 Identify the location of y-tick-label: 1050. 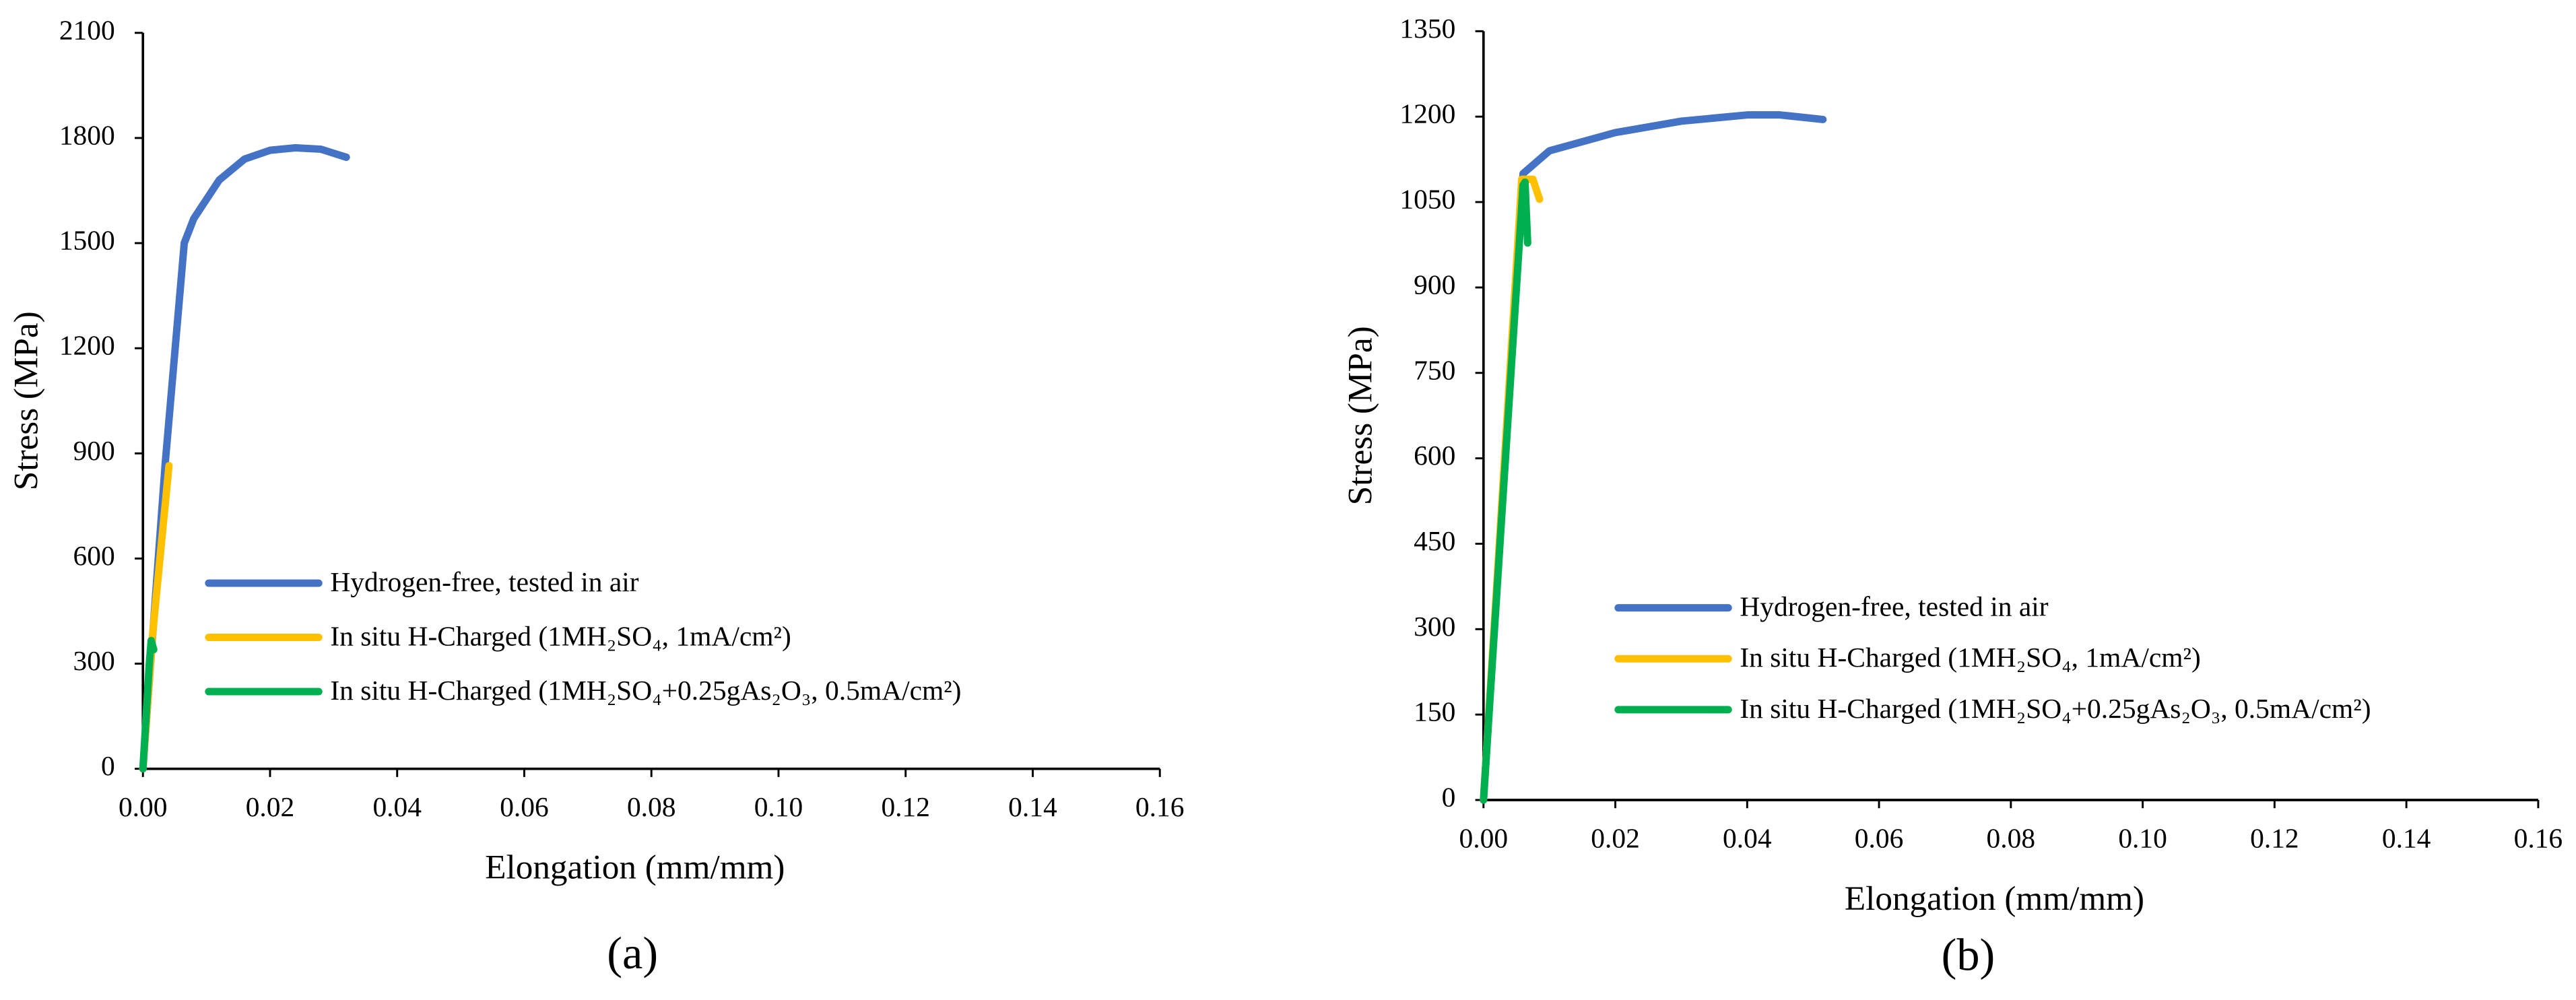
(1427, 199).